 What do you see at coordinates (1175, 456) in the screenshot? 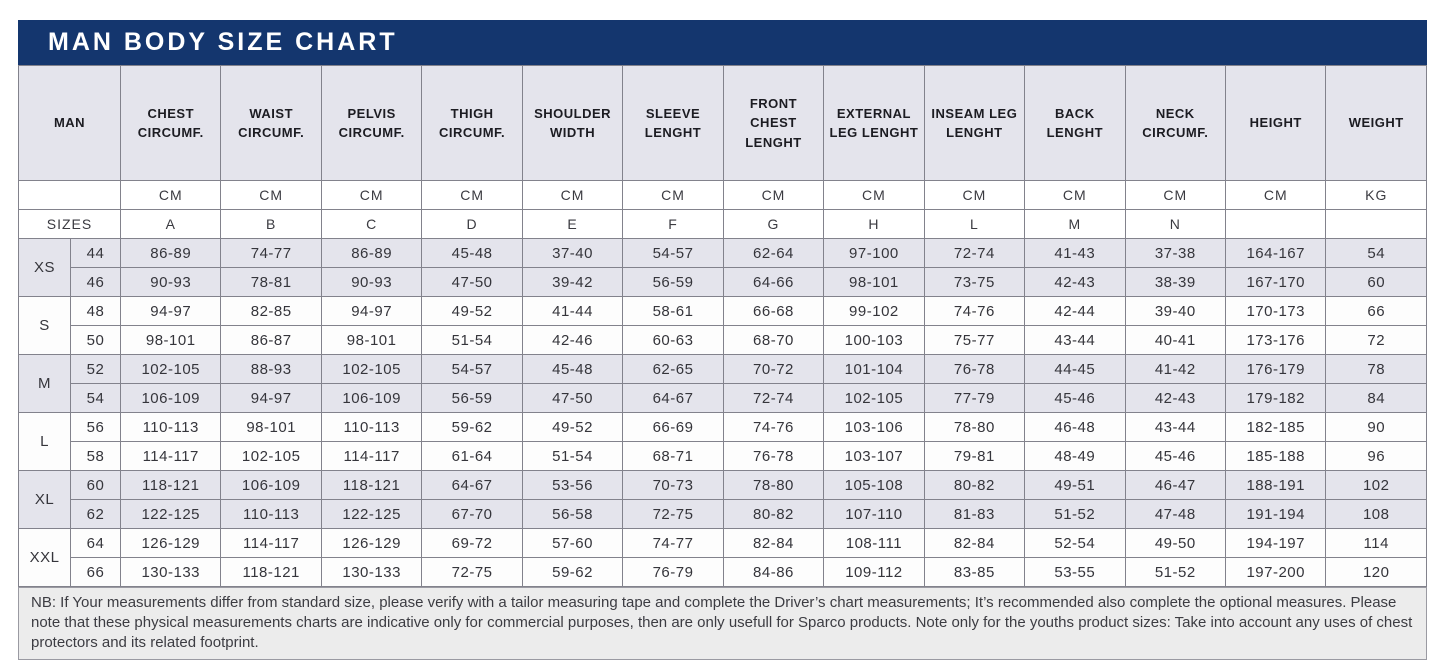
I see `measurement-cell: 45-46` at bounding box center [1175, 456].